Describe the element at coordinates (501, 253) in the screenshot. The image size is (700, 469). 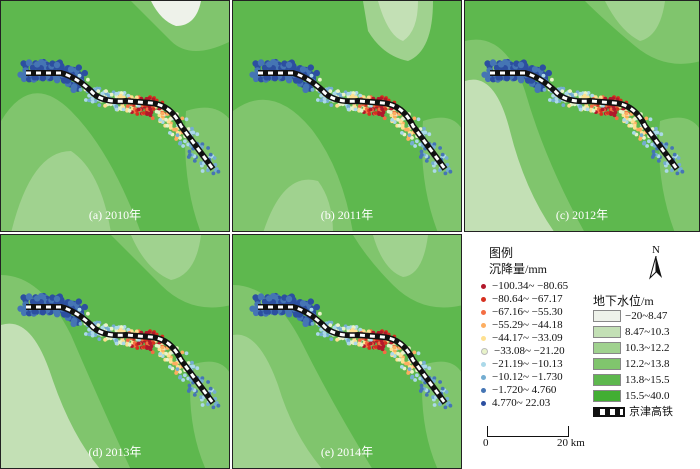
I see `legend-title: 图例` at that location.